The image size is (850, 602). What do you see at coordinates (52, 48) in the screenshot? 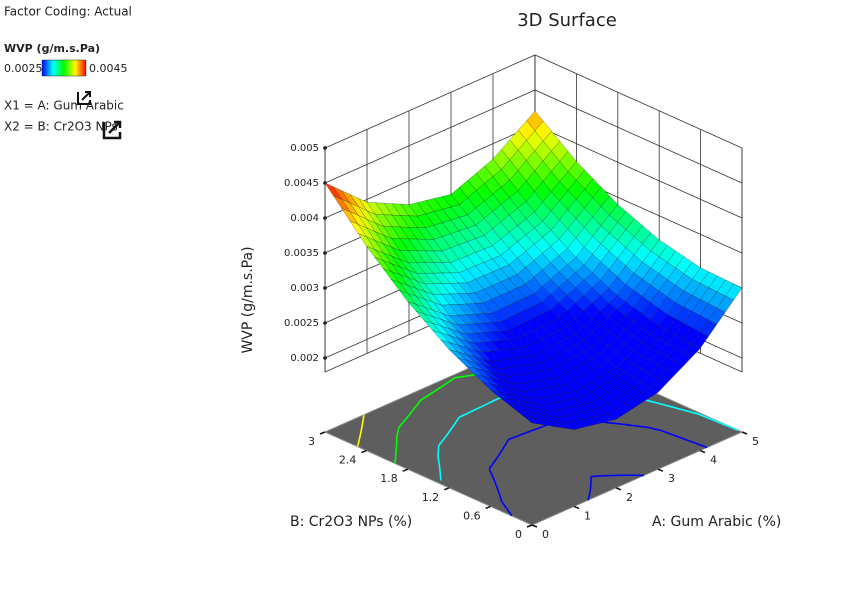
I see `colorbar-title: WVP (g/m.s.Pa)` at bounding box center [52, 48].